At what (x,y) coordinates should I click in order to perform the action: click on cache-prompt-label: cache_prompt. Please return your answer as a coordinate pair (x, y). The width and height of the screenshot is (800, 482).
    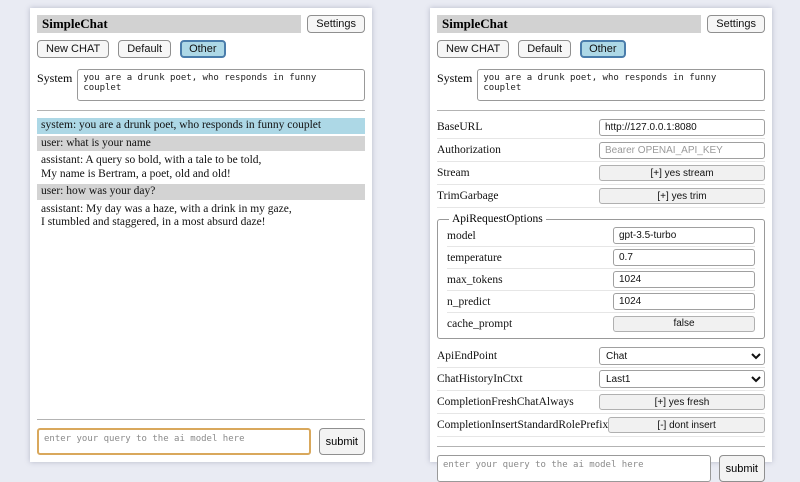
    Looking at the image, I should click on (480, 323).